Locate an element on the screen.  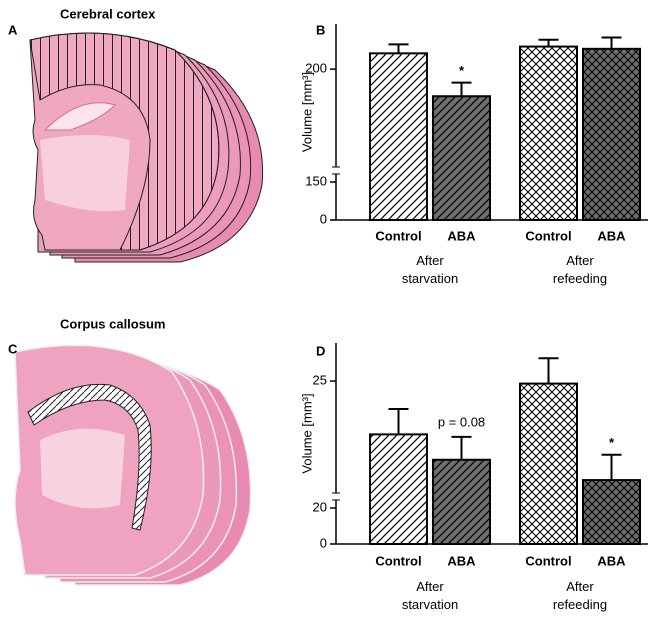
bar-label: p = 0.08 is located at coordinates (461, 421).